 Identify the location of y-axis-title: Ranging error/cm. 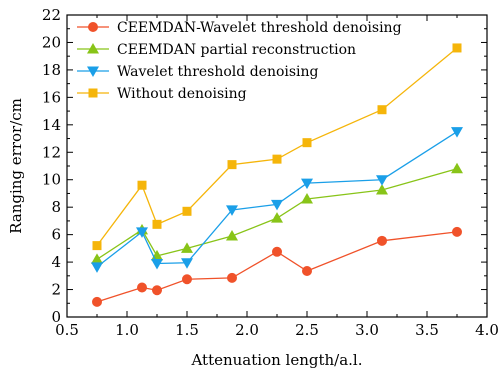
(16, 166).